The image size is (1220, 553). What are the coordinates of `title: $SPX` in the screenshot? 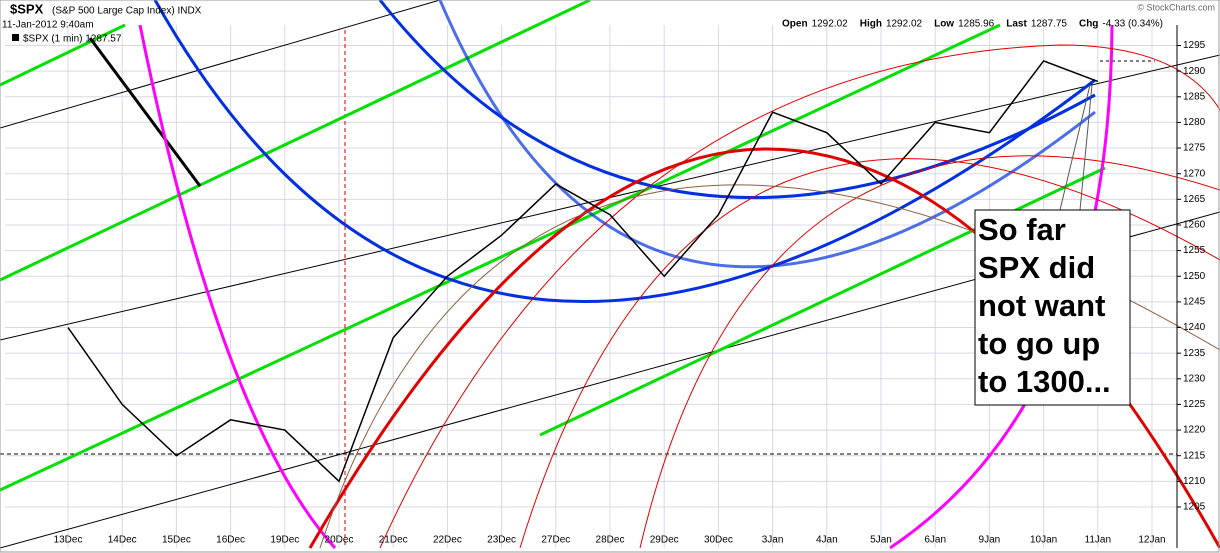 It's located at (27, 8).